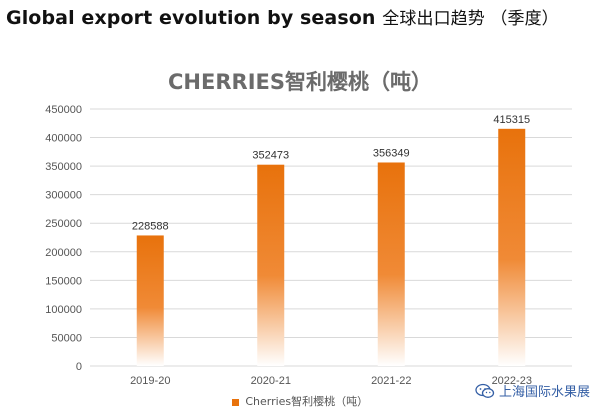 The height and width of the screenshot is (418, 600). What do you see at coordinates (63, 110) in the screenshot?
I see `y-tick-label: 450000` at bounding box center [63, 110].